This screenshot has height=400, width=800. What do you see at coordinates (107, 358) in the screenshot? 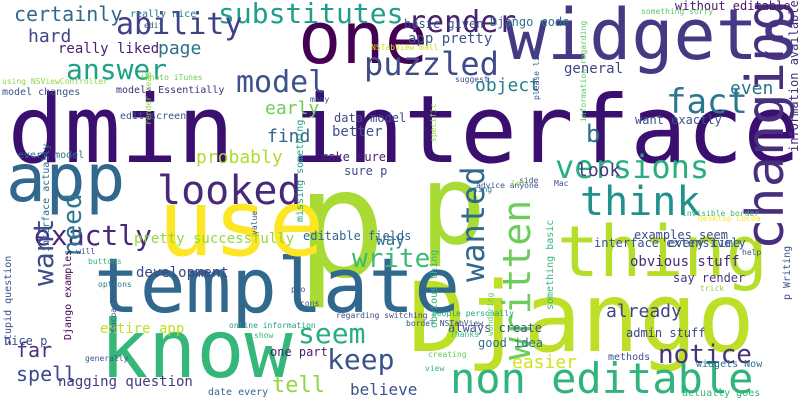
I see `word-cloud-word: generally` at bounding box center [107, 358].